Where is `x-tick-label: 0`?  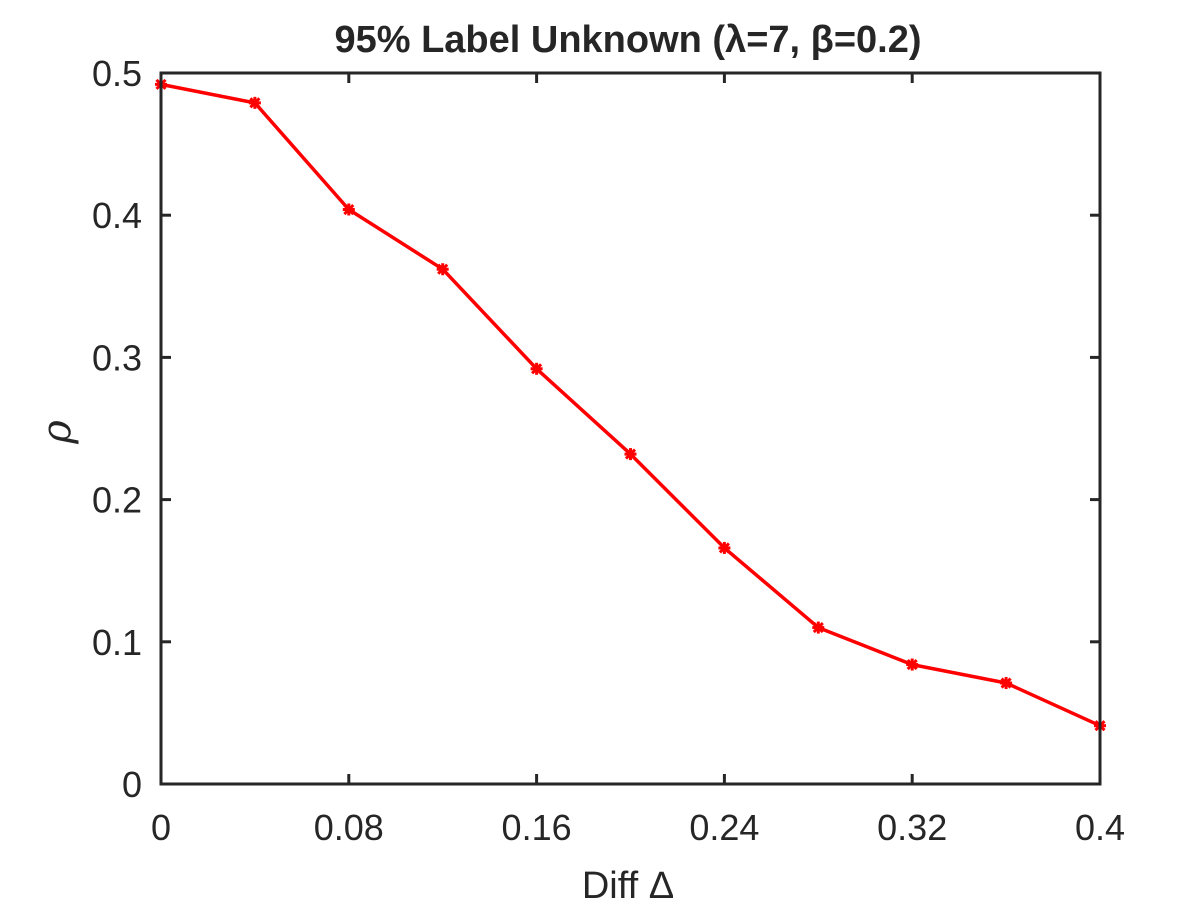 x-tick-label: 0 is located at coordinates (161, 827).